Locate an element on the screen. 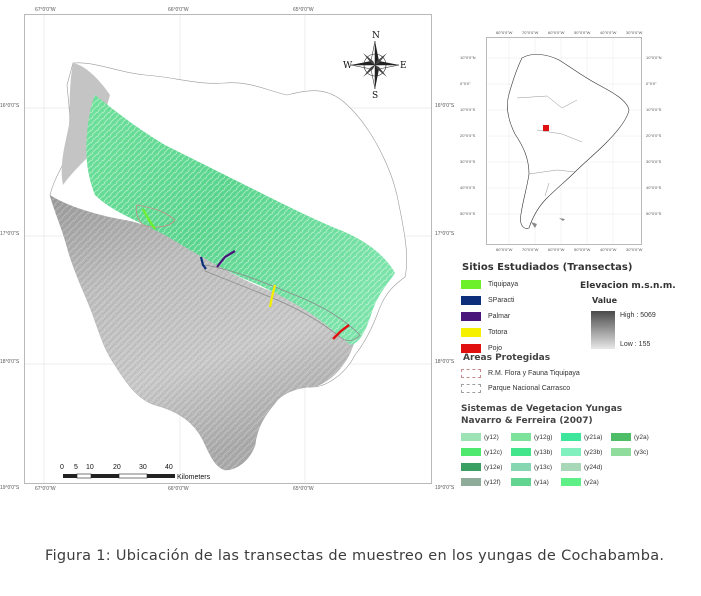 The height and width of the screenshot is (596, 701). legend-vegetation-item: (y13c) is located at coordinates (531, 467).